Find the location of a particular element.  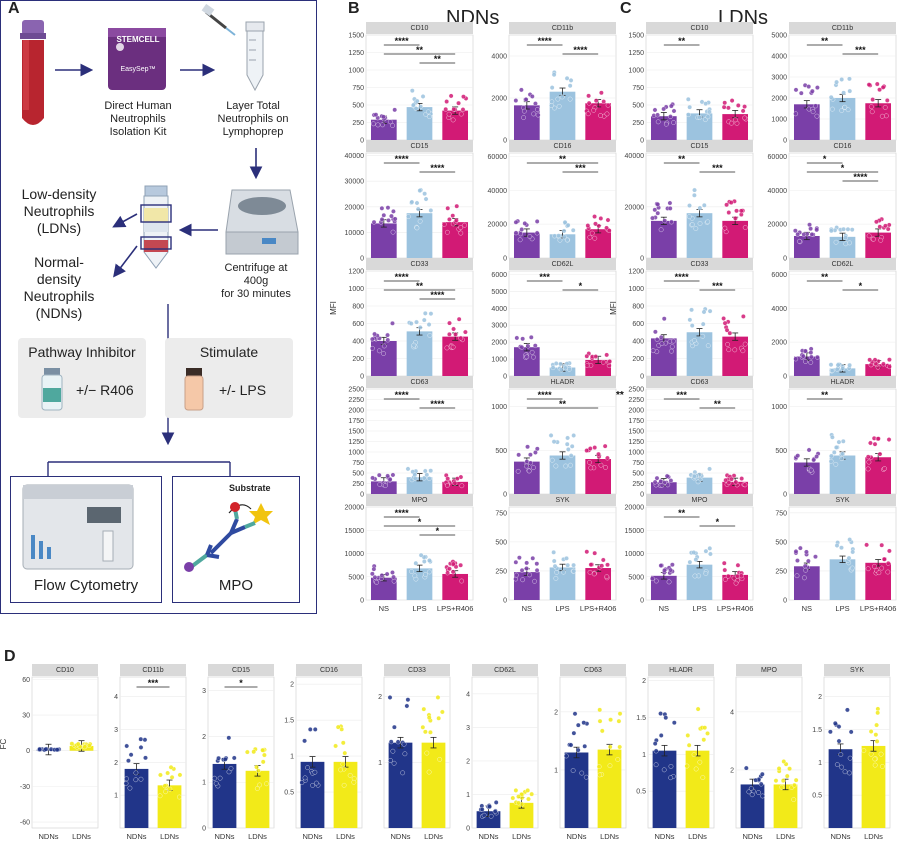

sig-label: ** is located at coordinates (718, 404).